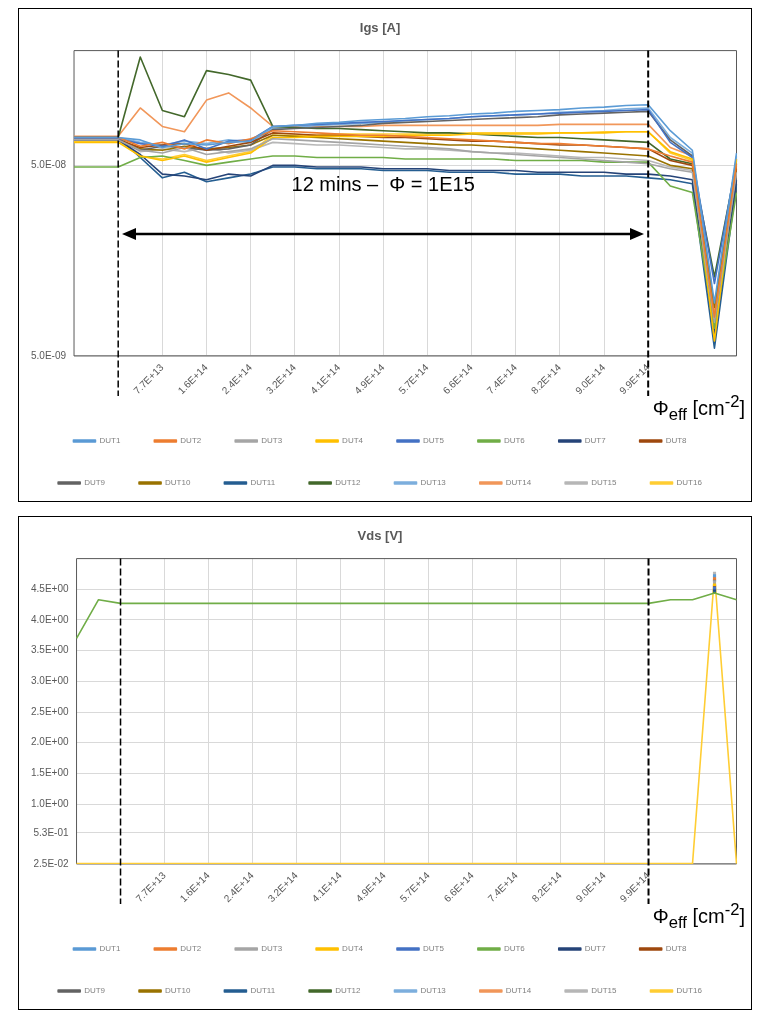 The height and width of the screenshot is (1024, 767). What do you see at coordinates (48, 355) in the screenshot?
I see `y-tick-label: 5.0E-09` at bounding box center [48, 355].